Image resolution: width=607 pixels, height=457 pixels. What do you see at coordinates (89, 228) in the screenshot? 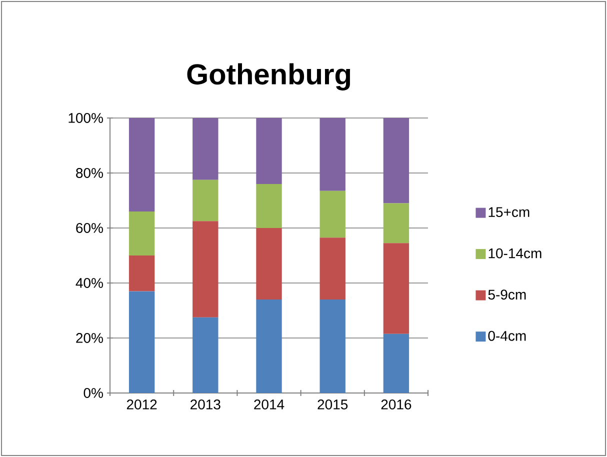
I see `y-tick-label: 60%` at bounding box center [89, 228].